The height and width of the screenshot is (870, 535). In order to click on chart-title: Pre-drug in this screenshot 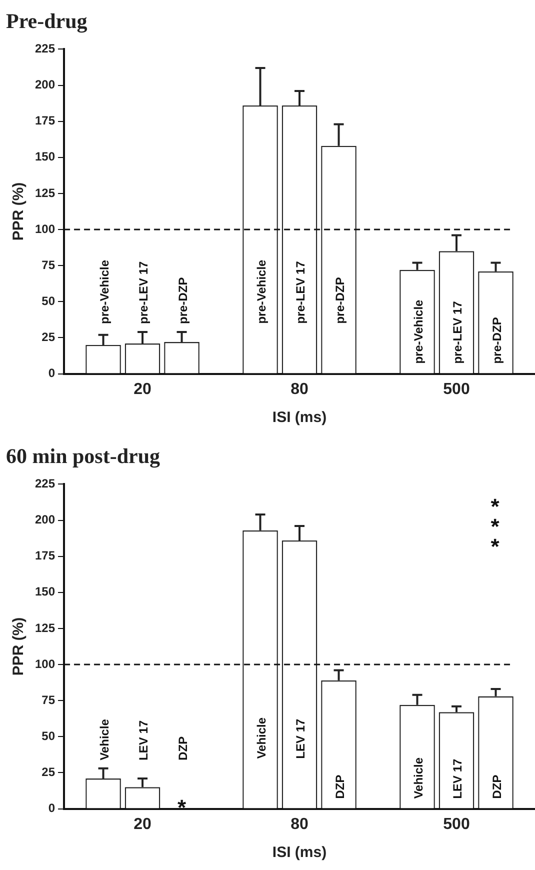, I will do `click(47, 21)`.